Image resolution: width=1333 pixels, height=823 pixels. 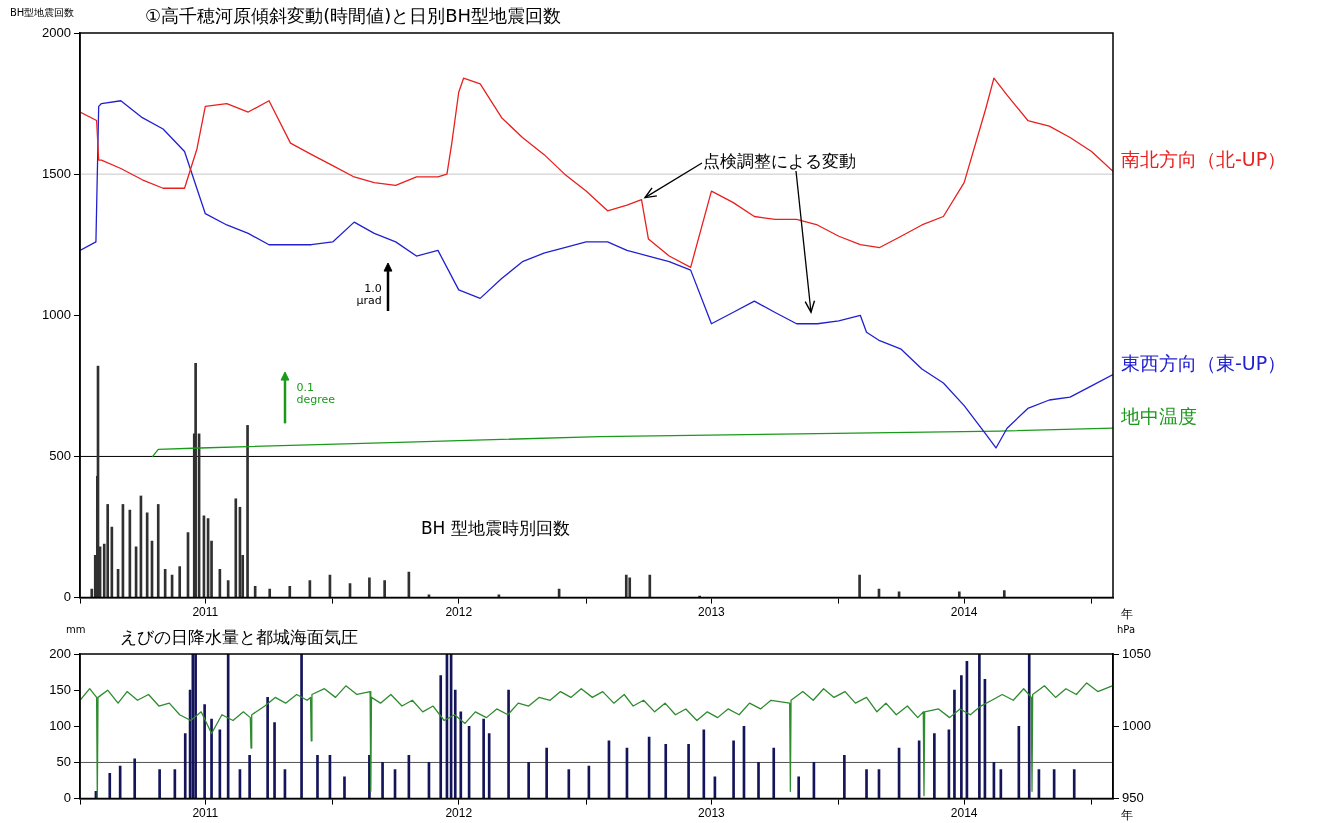 What do you see at coordinates (495, 527) in the screenshot?
I see `text: BH 型地震時別回数` at bounding box center [495, 527].